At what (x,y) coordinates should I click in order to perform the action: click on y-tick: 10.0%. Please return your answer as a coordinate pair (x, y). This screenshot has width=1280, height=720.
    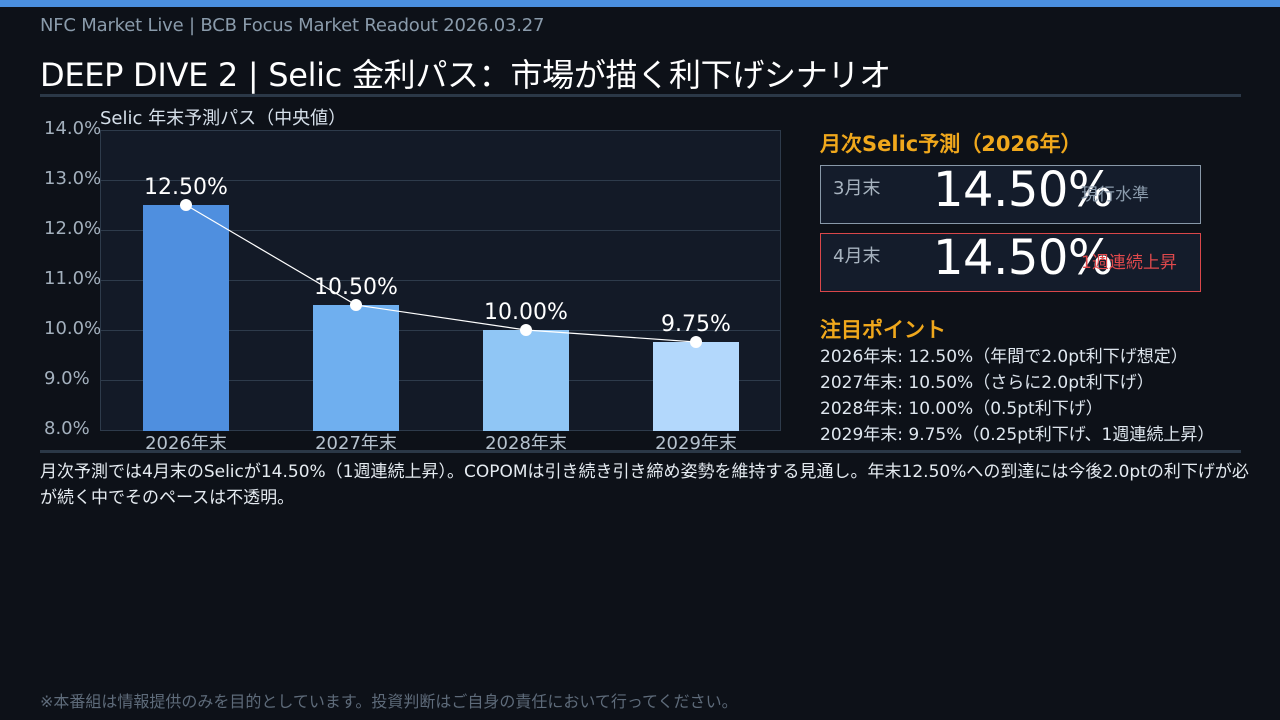
    Looking at the image, I should click on (73, 328).